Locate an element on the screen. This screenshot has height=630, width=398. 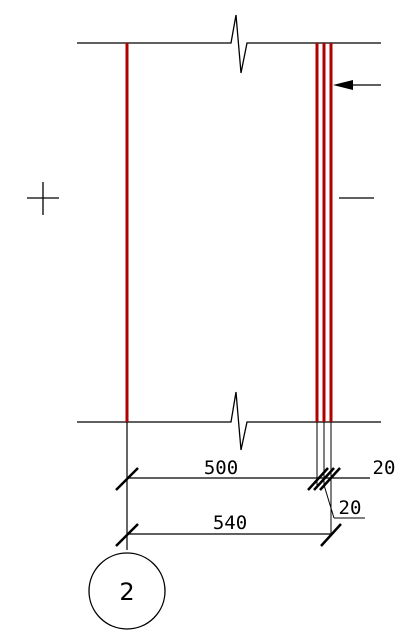
grid-axis-label: 2 is located at coordinates (126, 592).